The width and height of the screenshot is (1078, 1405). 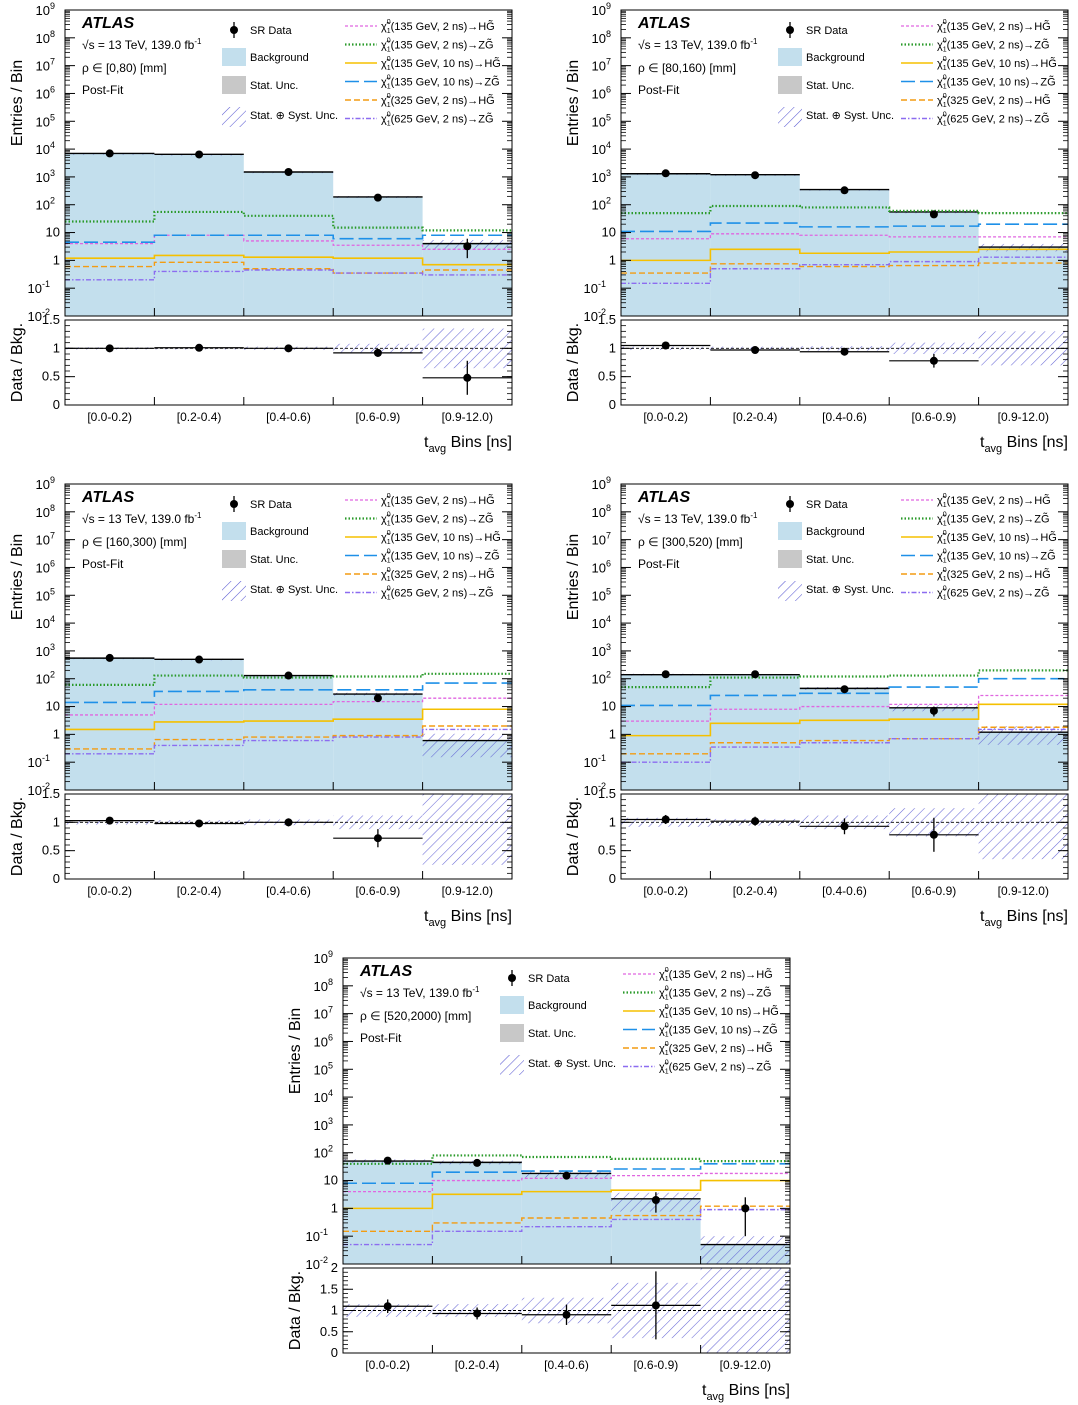 I want to click on postfit-label: Post-Fit, so click(x=103, y=564).